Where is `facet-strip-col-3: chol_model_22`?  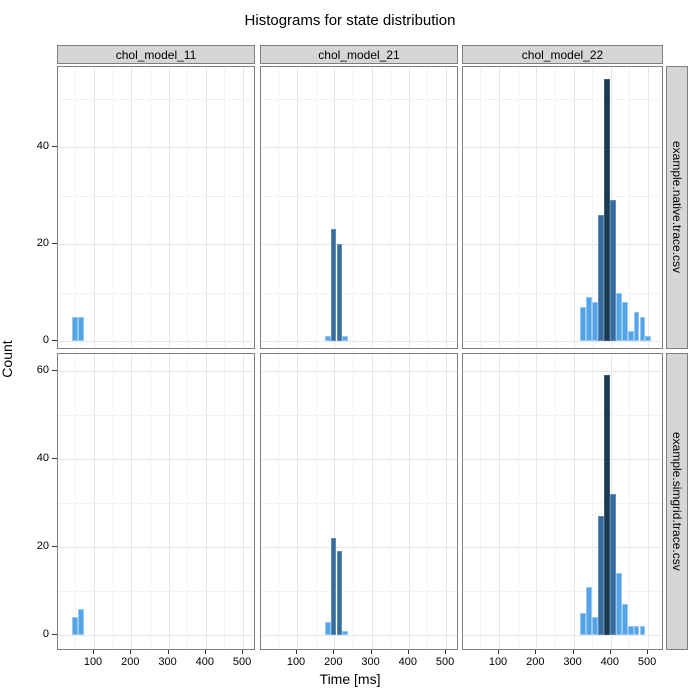
facet-strip-col-3: chol_model_22 is located at coordinates (562, 54).